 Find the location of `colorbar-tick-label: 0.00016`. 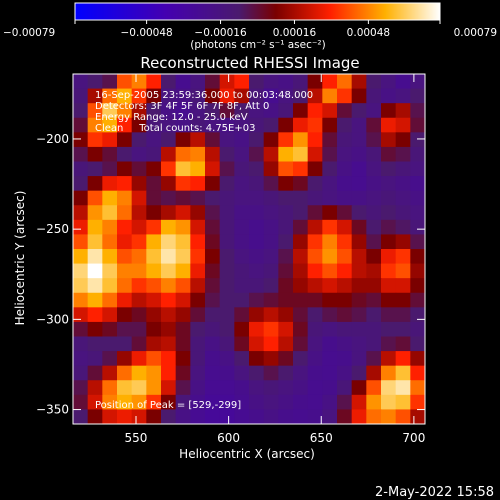

colorbar-tick-label: 0.00016 is located at coordinates (295, 33).